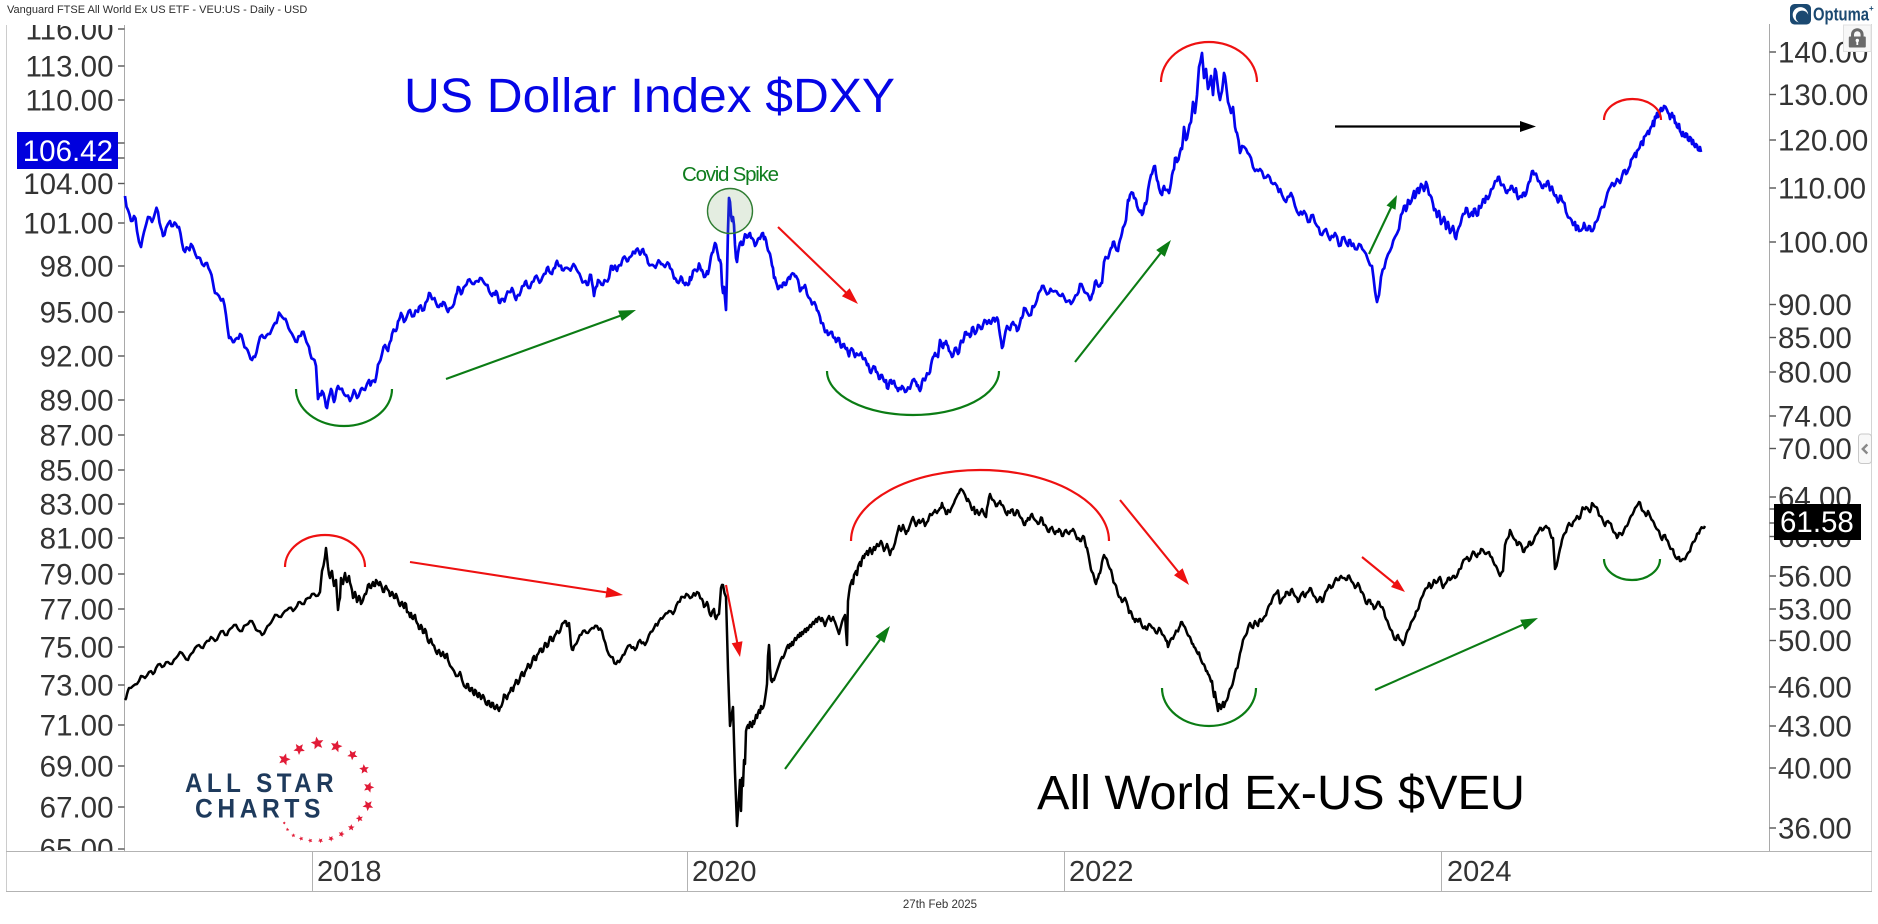 This screenshot has height=924, width=1878. What do you see at coordinates (77, 505) in the screenshot?
I see `svg-text: 83.00` at bounding box center [77, 505].